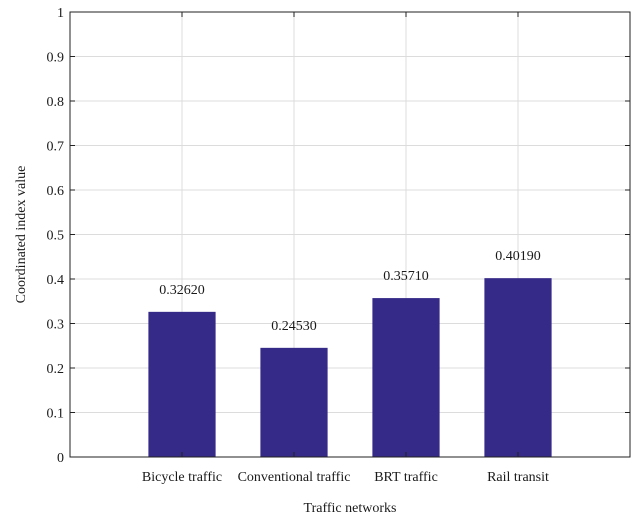 The height and width of the screenshot is (521, 639). Describe the element at coordinates (518, 477) in the screenshot. I see `x-tick-label: Rail transit` at that location.